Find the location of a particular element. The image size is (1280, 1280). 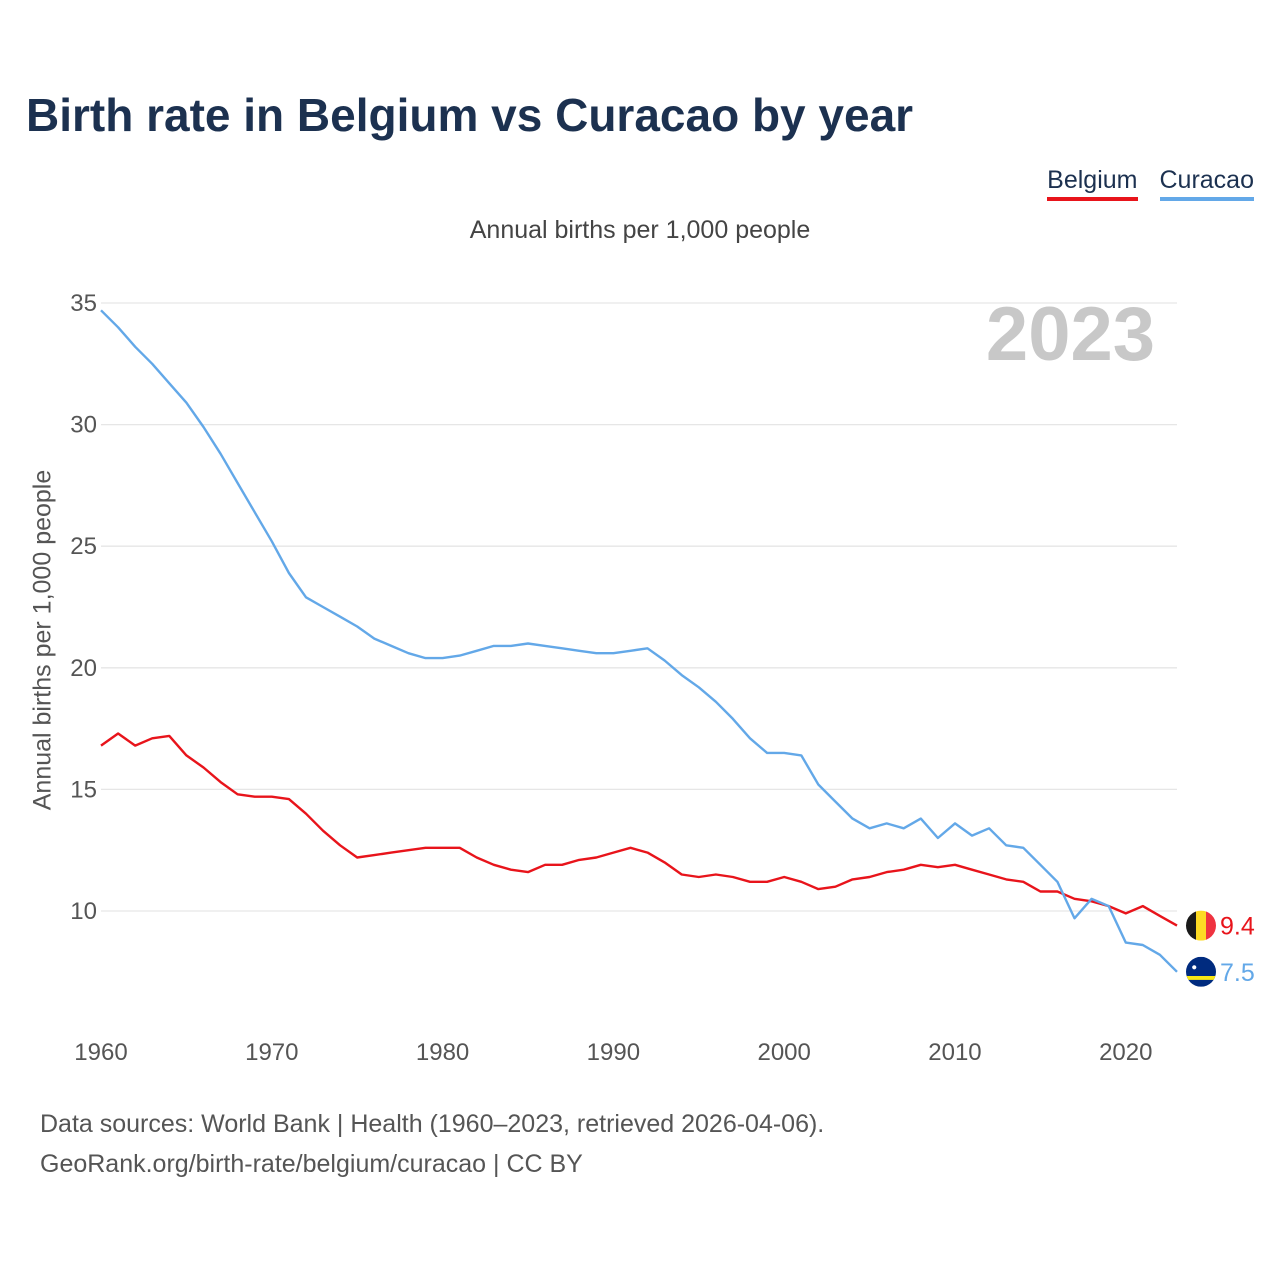

series-line-belgium is located at coordinates (639, 829).